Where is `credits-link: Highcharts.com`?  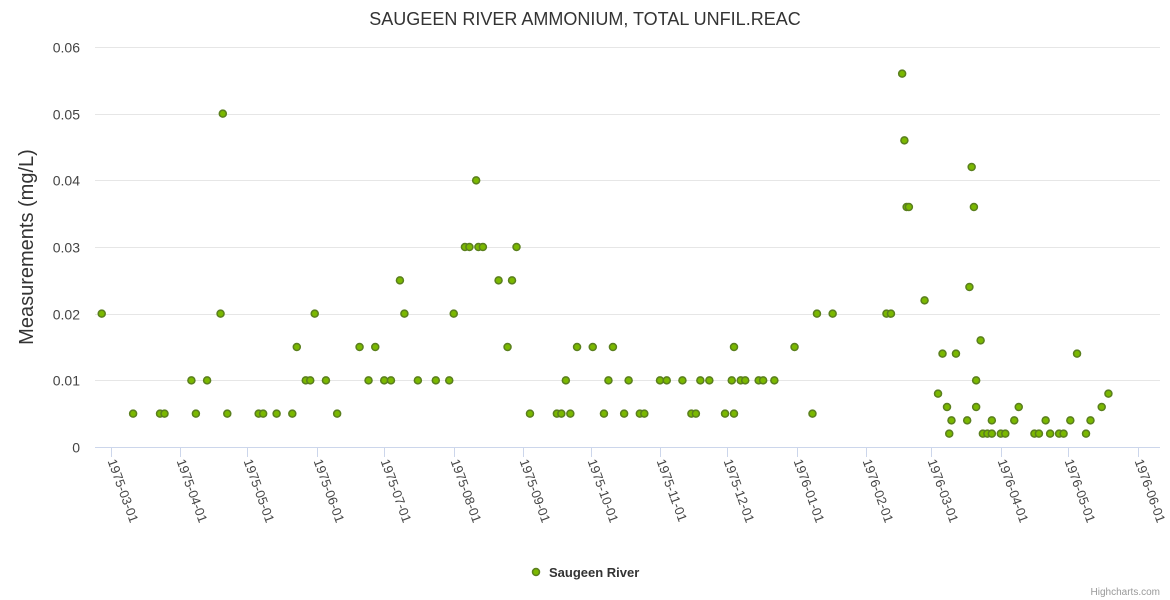
credits-link: Highcharts.com is located at coordinates (1125, 592).